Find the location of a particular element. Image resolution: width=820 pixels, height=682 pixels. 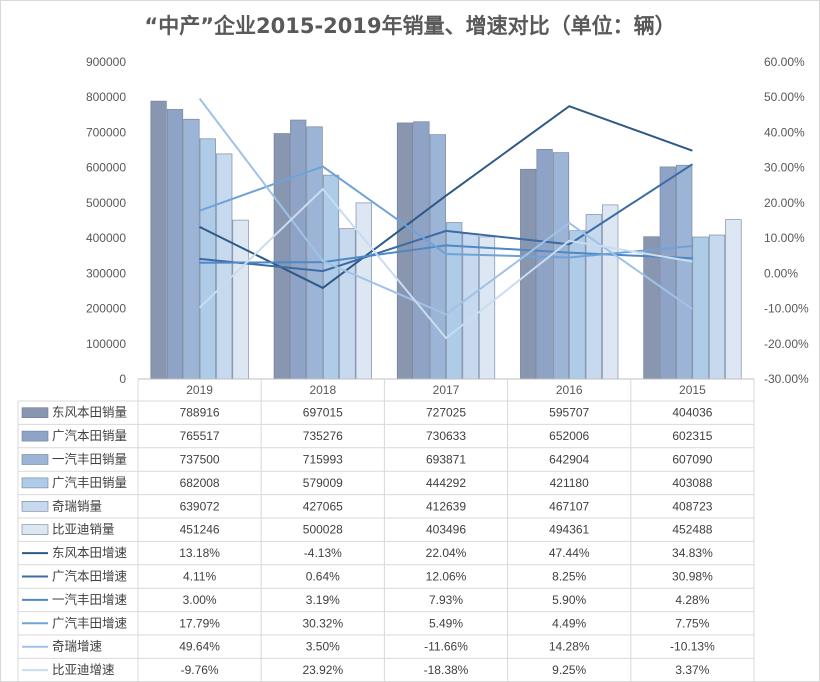

legend-label: 比亚迪增速 is located at coordinates (83, 669).